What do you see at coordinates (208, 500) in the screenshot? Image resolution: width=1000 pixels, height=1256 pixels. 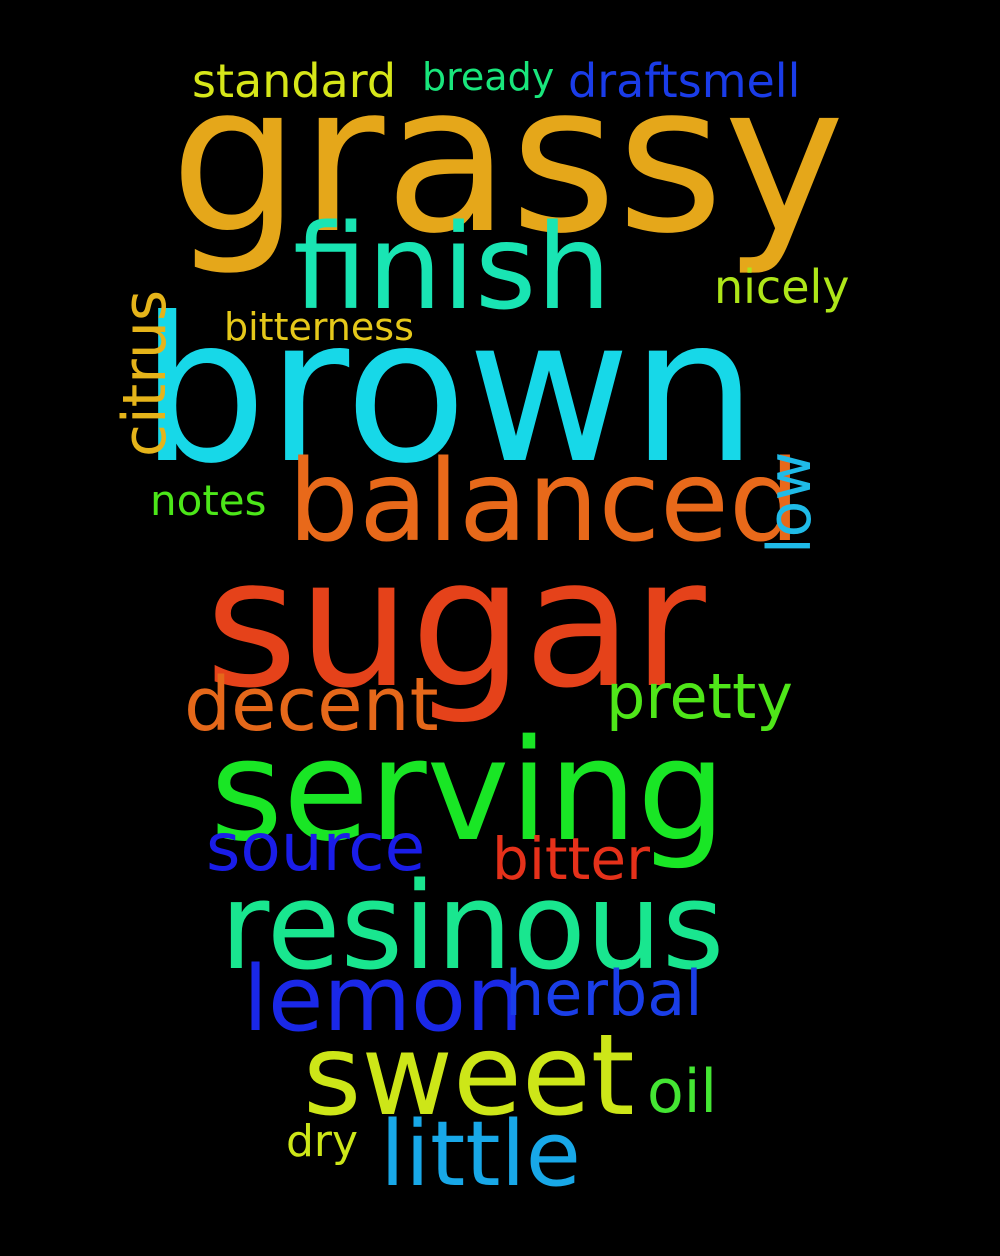 I see `word-notes: notes` at bounding box center [208, 500].